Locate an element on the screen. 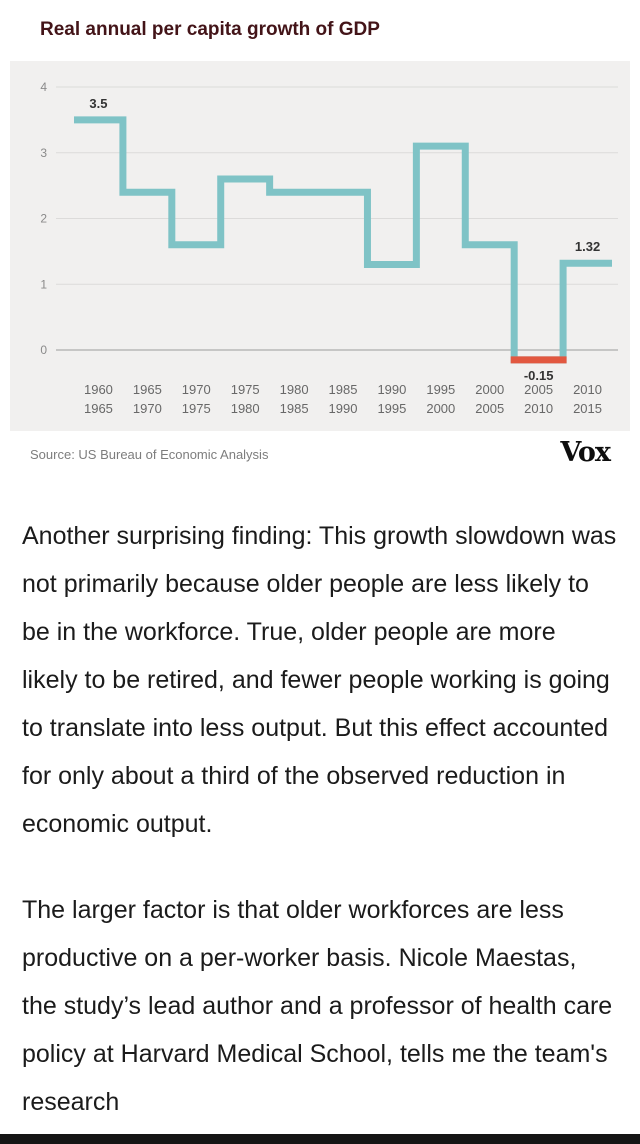  svg-text: 4 is located at coordinates (43, 87).